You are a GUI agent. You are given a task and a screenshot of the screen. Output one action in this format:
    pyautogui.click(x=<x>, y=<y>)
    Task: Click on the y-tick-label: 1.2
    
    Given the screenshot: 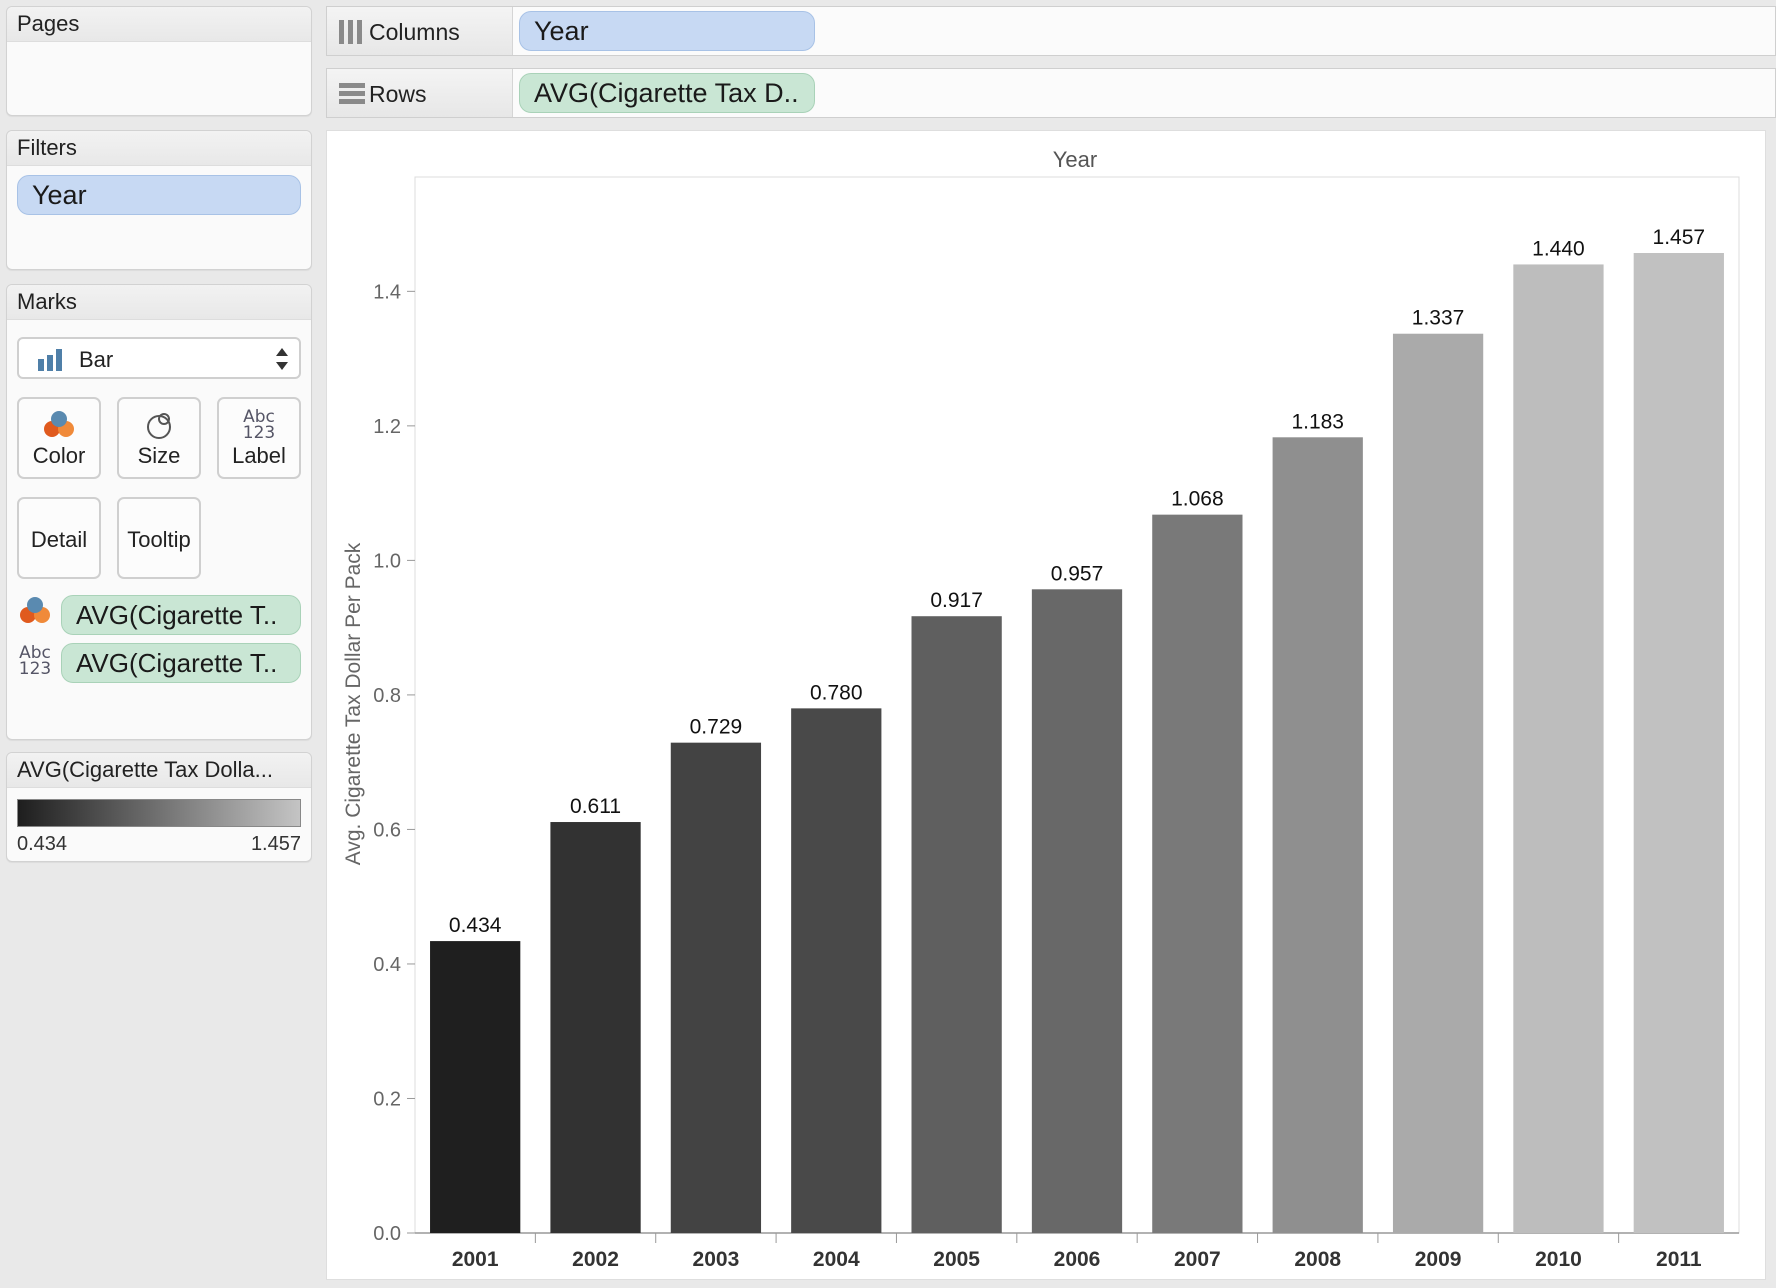 What is the action you would take?
    pyautogui.click(x=387, y=427)
    